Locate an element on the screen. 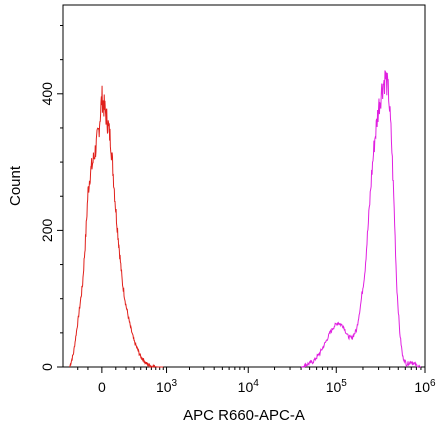 Image resolution: width=440 pixels, height=427 pixels. x-tick-label: 10⁵ is located at coordinates (337, 386).